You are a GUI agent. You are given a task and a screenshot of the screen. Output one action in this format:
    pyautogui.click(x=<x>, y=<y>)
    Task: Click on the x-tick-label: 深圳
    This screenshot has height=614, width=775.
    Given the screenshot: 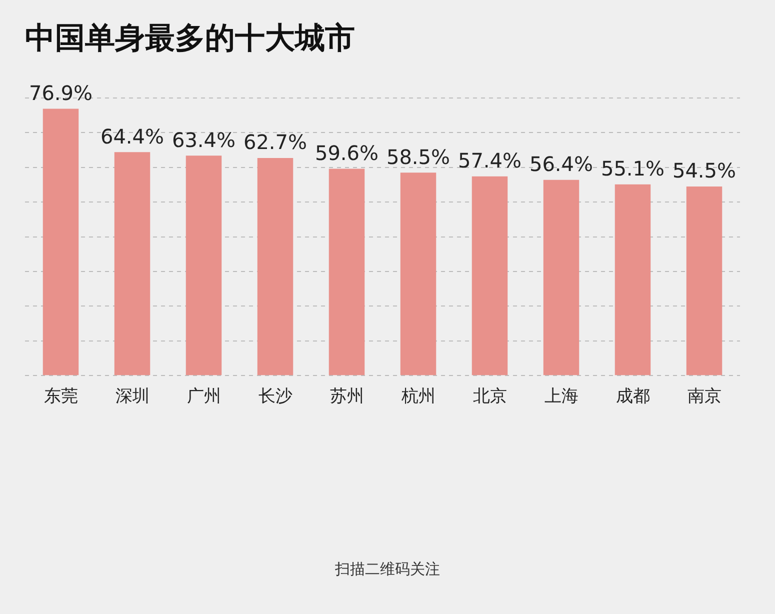 What is the action you would take?
    pyautogui.click(x=132, y=396)
    